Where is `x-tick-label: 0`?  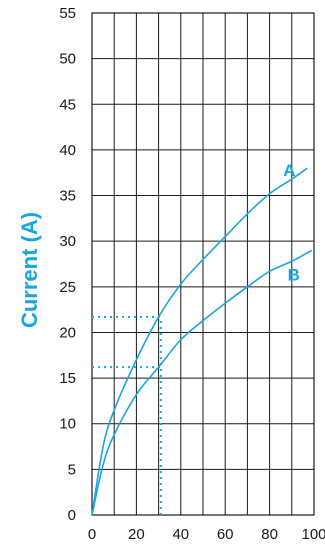
x-tick-label: 0 is located at coordinates (92, 534).